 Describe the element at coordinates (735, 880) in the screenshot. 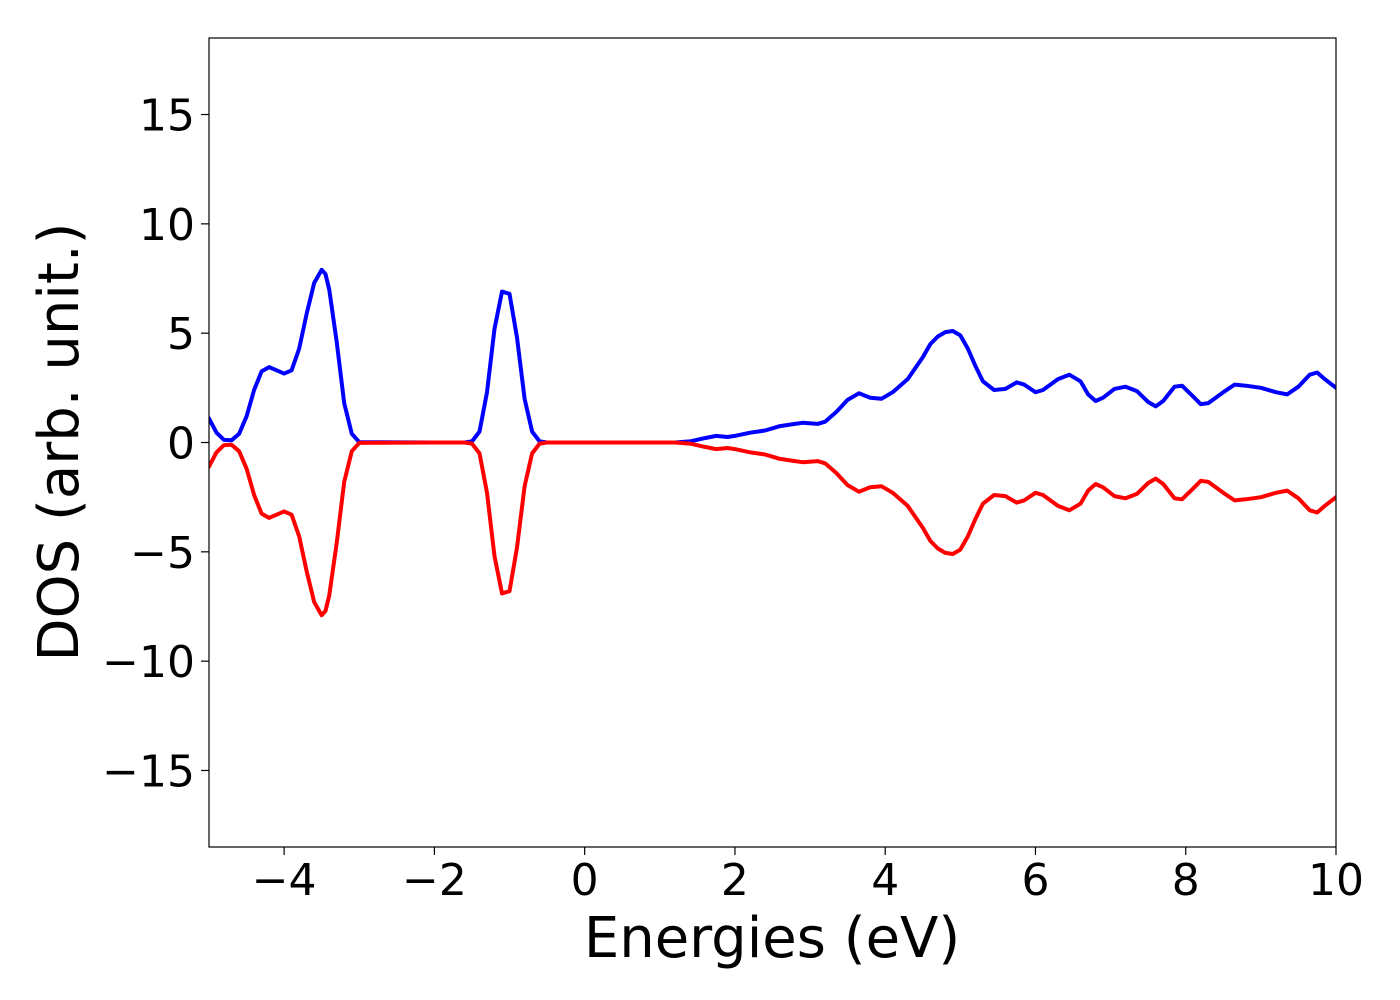

I see `x-tick-label: 2` at that location.